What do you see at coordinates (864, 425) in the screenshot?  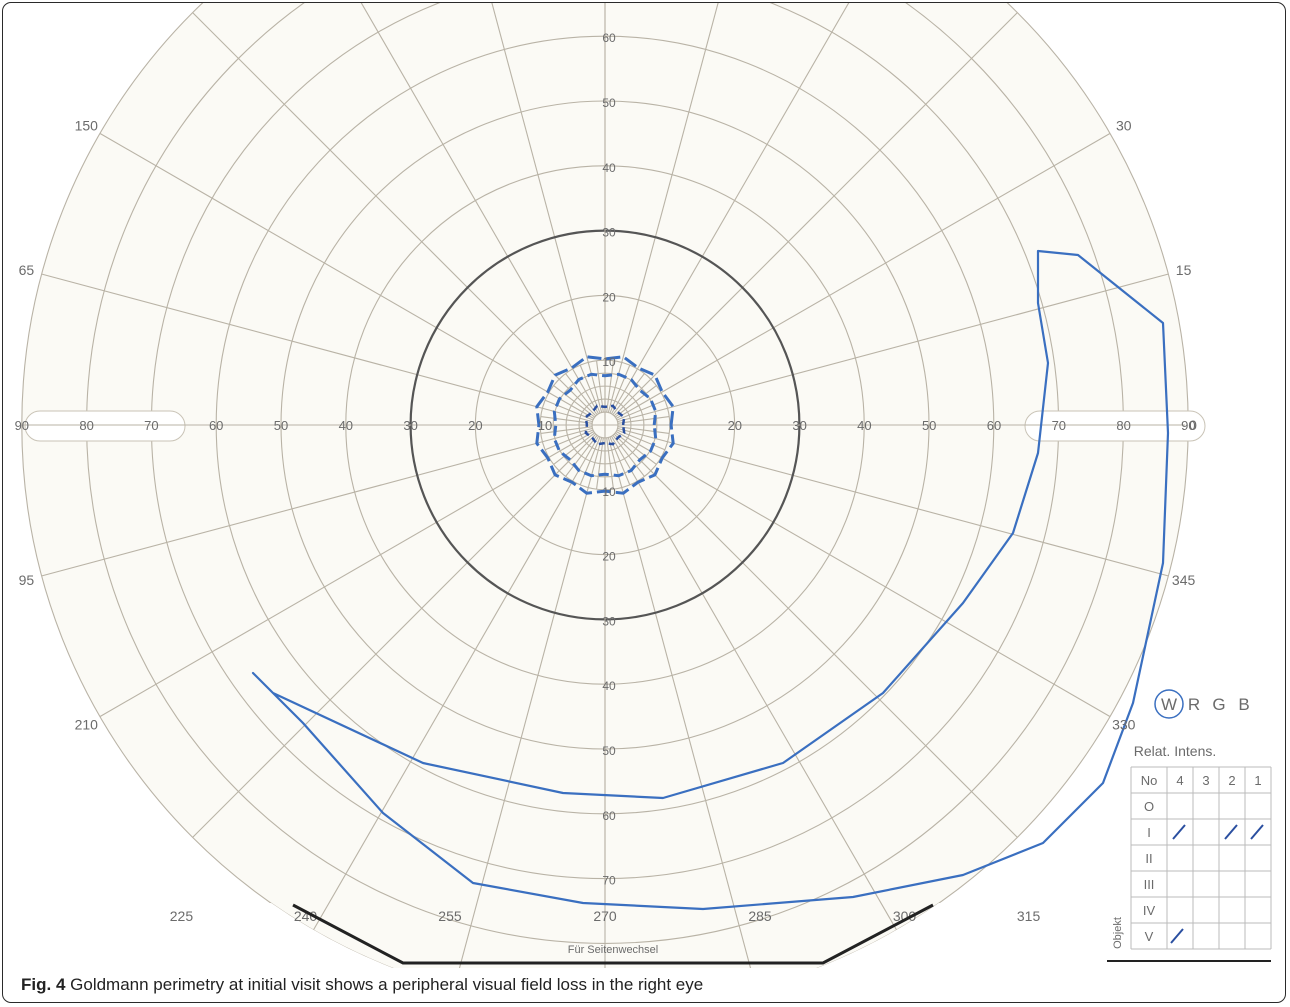 I see `h-scale-11: 40` at bounding box center [864, 425].